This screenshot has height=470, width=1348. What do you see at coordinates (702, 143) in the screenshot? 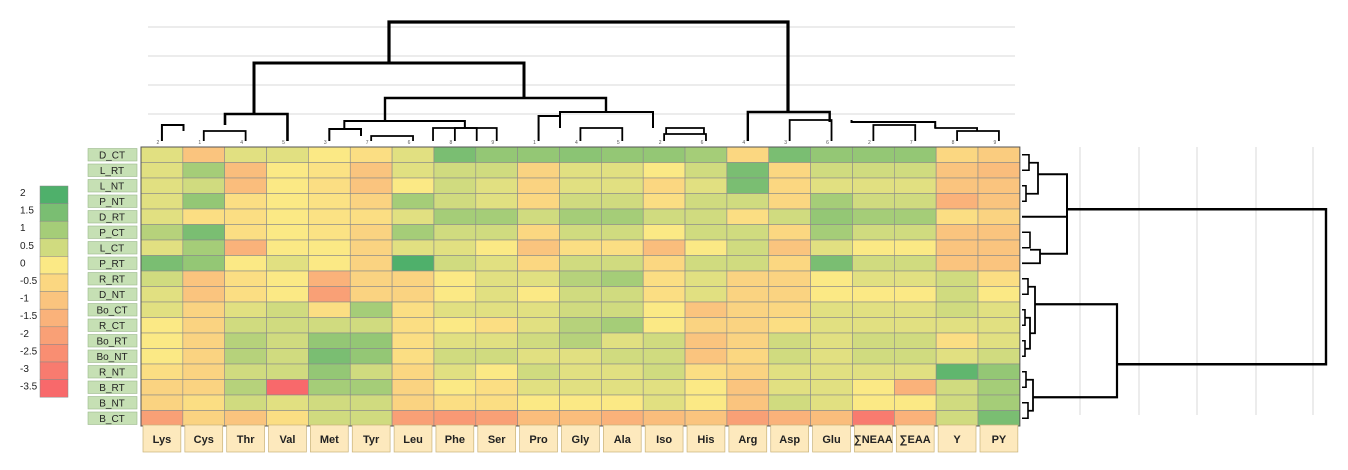
I see `cluster-number: 6` at bounding box center [702, 143].